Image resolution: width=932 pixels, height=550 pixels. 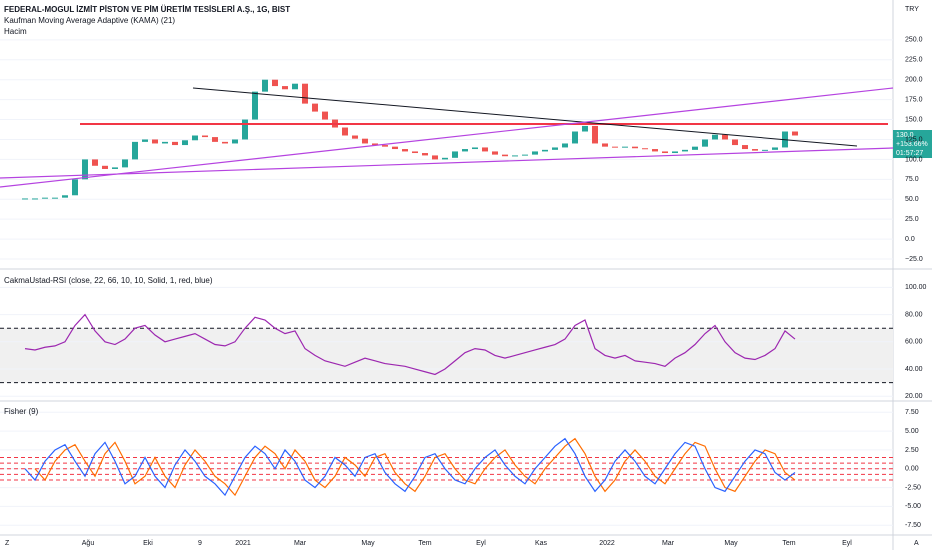 What do you see at coordinates (914, 159) in the screenshot?
I see `y-tick-label: 100.0` at bounding box center [914, 159].